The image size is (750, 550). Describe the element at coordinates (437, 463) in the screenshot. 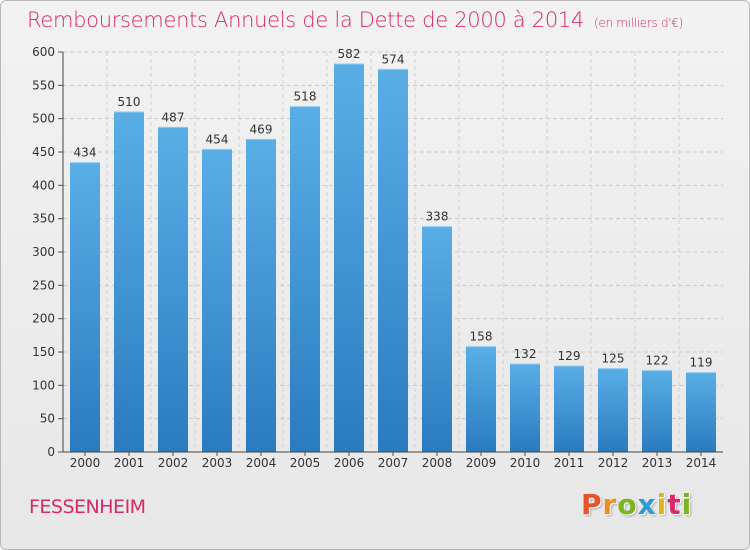

I see `x-tick-label: 2008` at that location.